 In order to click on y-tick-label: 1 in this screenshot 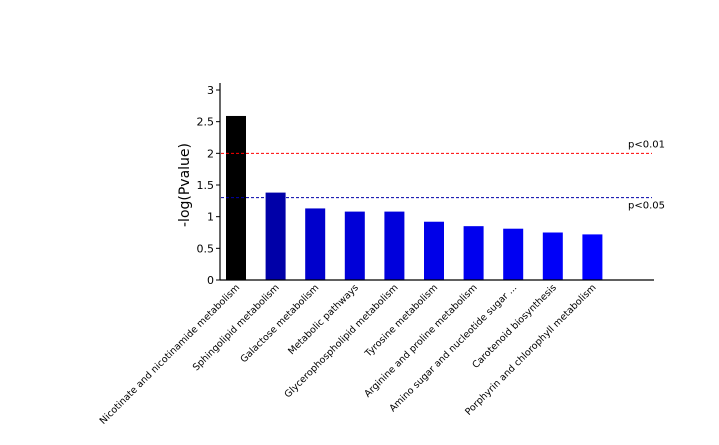, I will do `click(210, 217)`.